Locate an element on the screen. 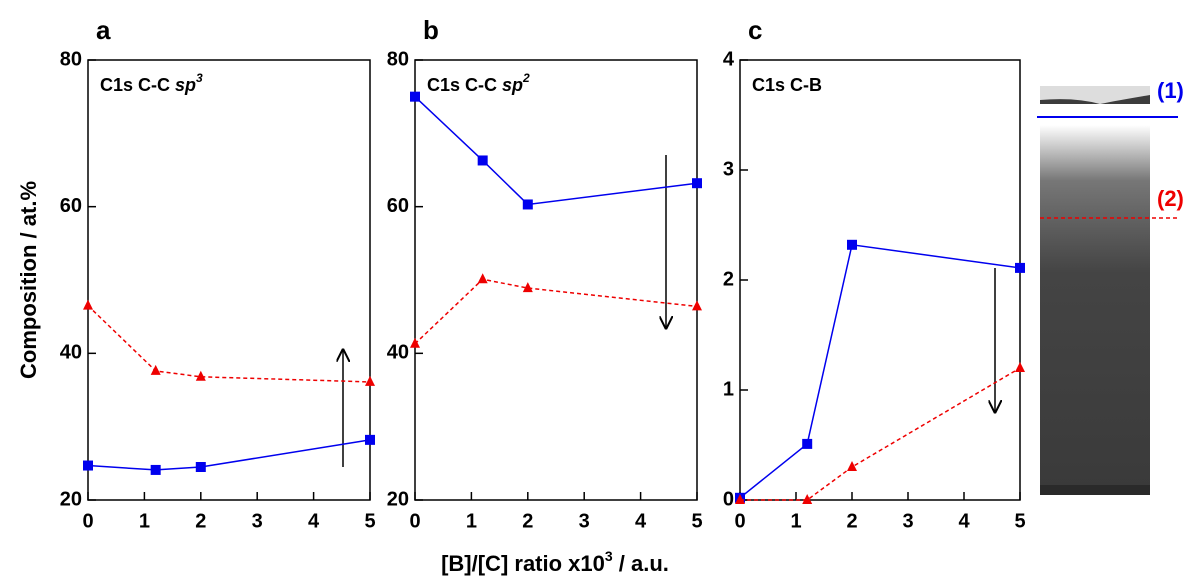  x-axis-label: [B]/[C] ratio x103 / a.u. is located at coordinates (555, 562).